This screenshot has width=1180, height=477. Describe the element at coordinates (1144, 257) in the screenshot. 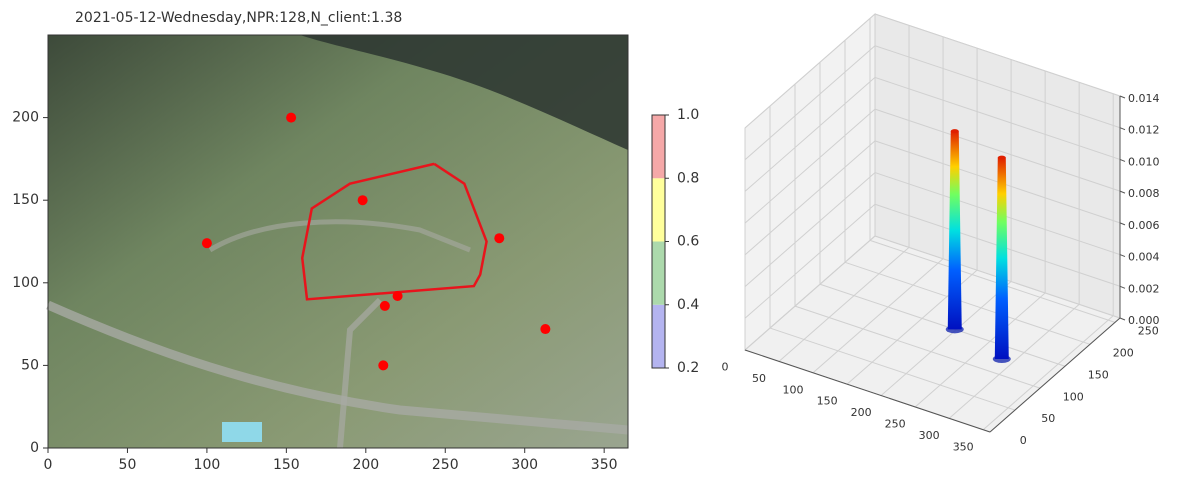

I see `z-tick-label: 0.004` at that location.